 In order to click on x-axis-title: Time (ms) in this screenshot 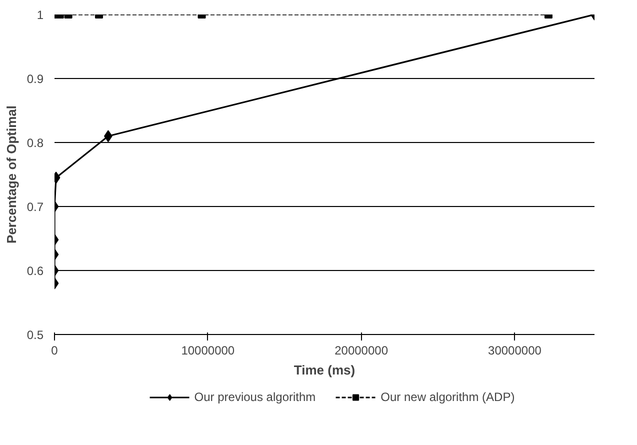, I will do `click(325, 370)`.